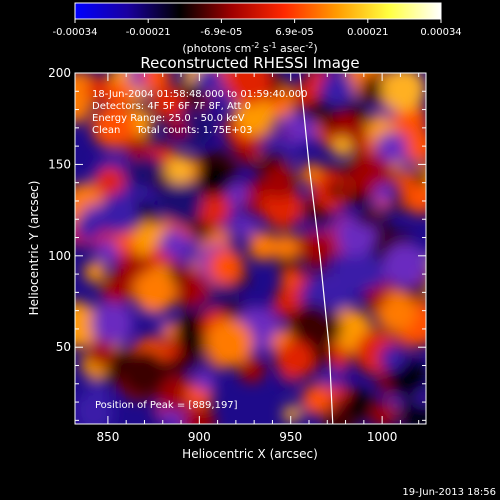 The image size is (500, 500). Describe the element at coordinates (367, 32) in the screenshot. I see `colorbar-tick-label: 0.00021` at that location.